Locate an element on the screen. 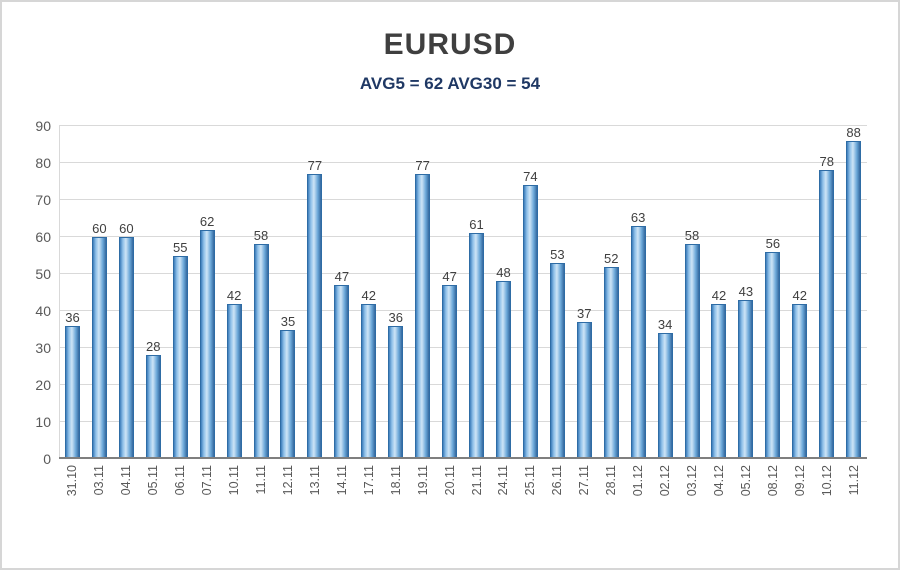 The width and height of the screenshot is (900, 570). x-axis-label-cell: 14.11 is located at coordinates (341, 501).